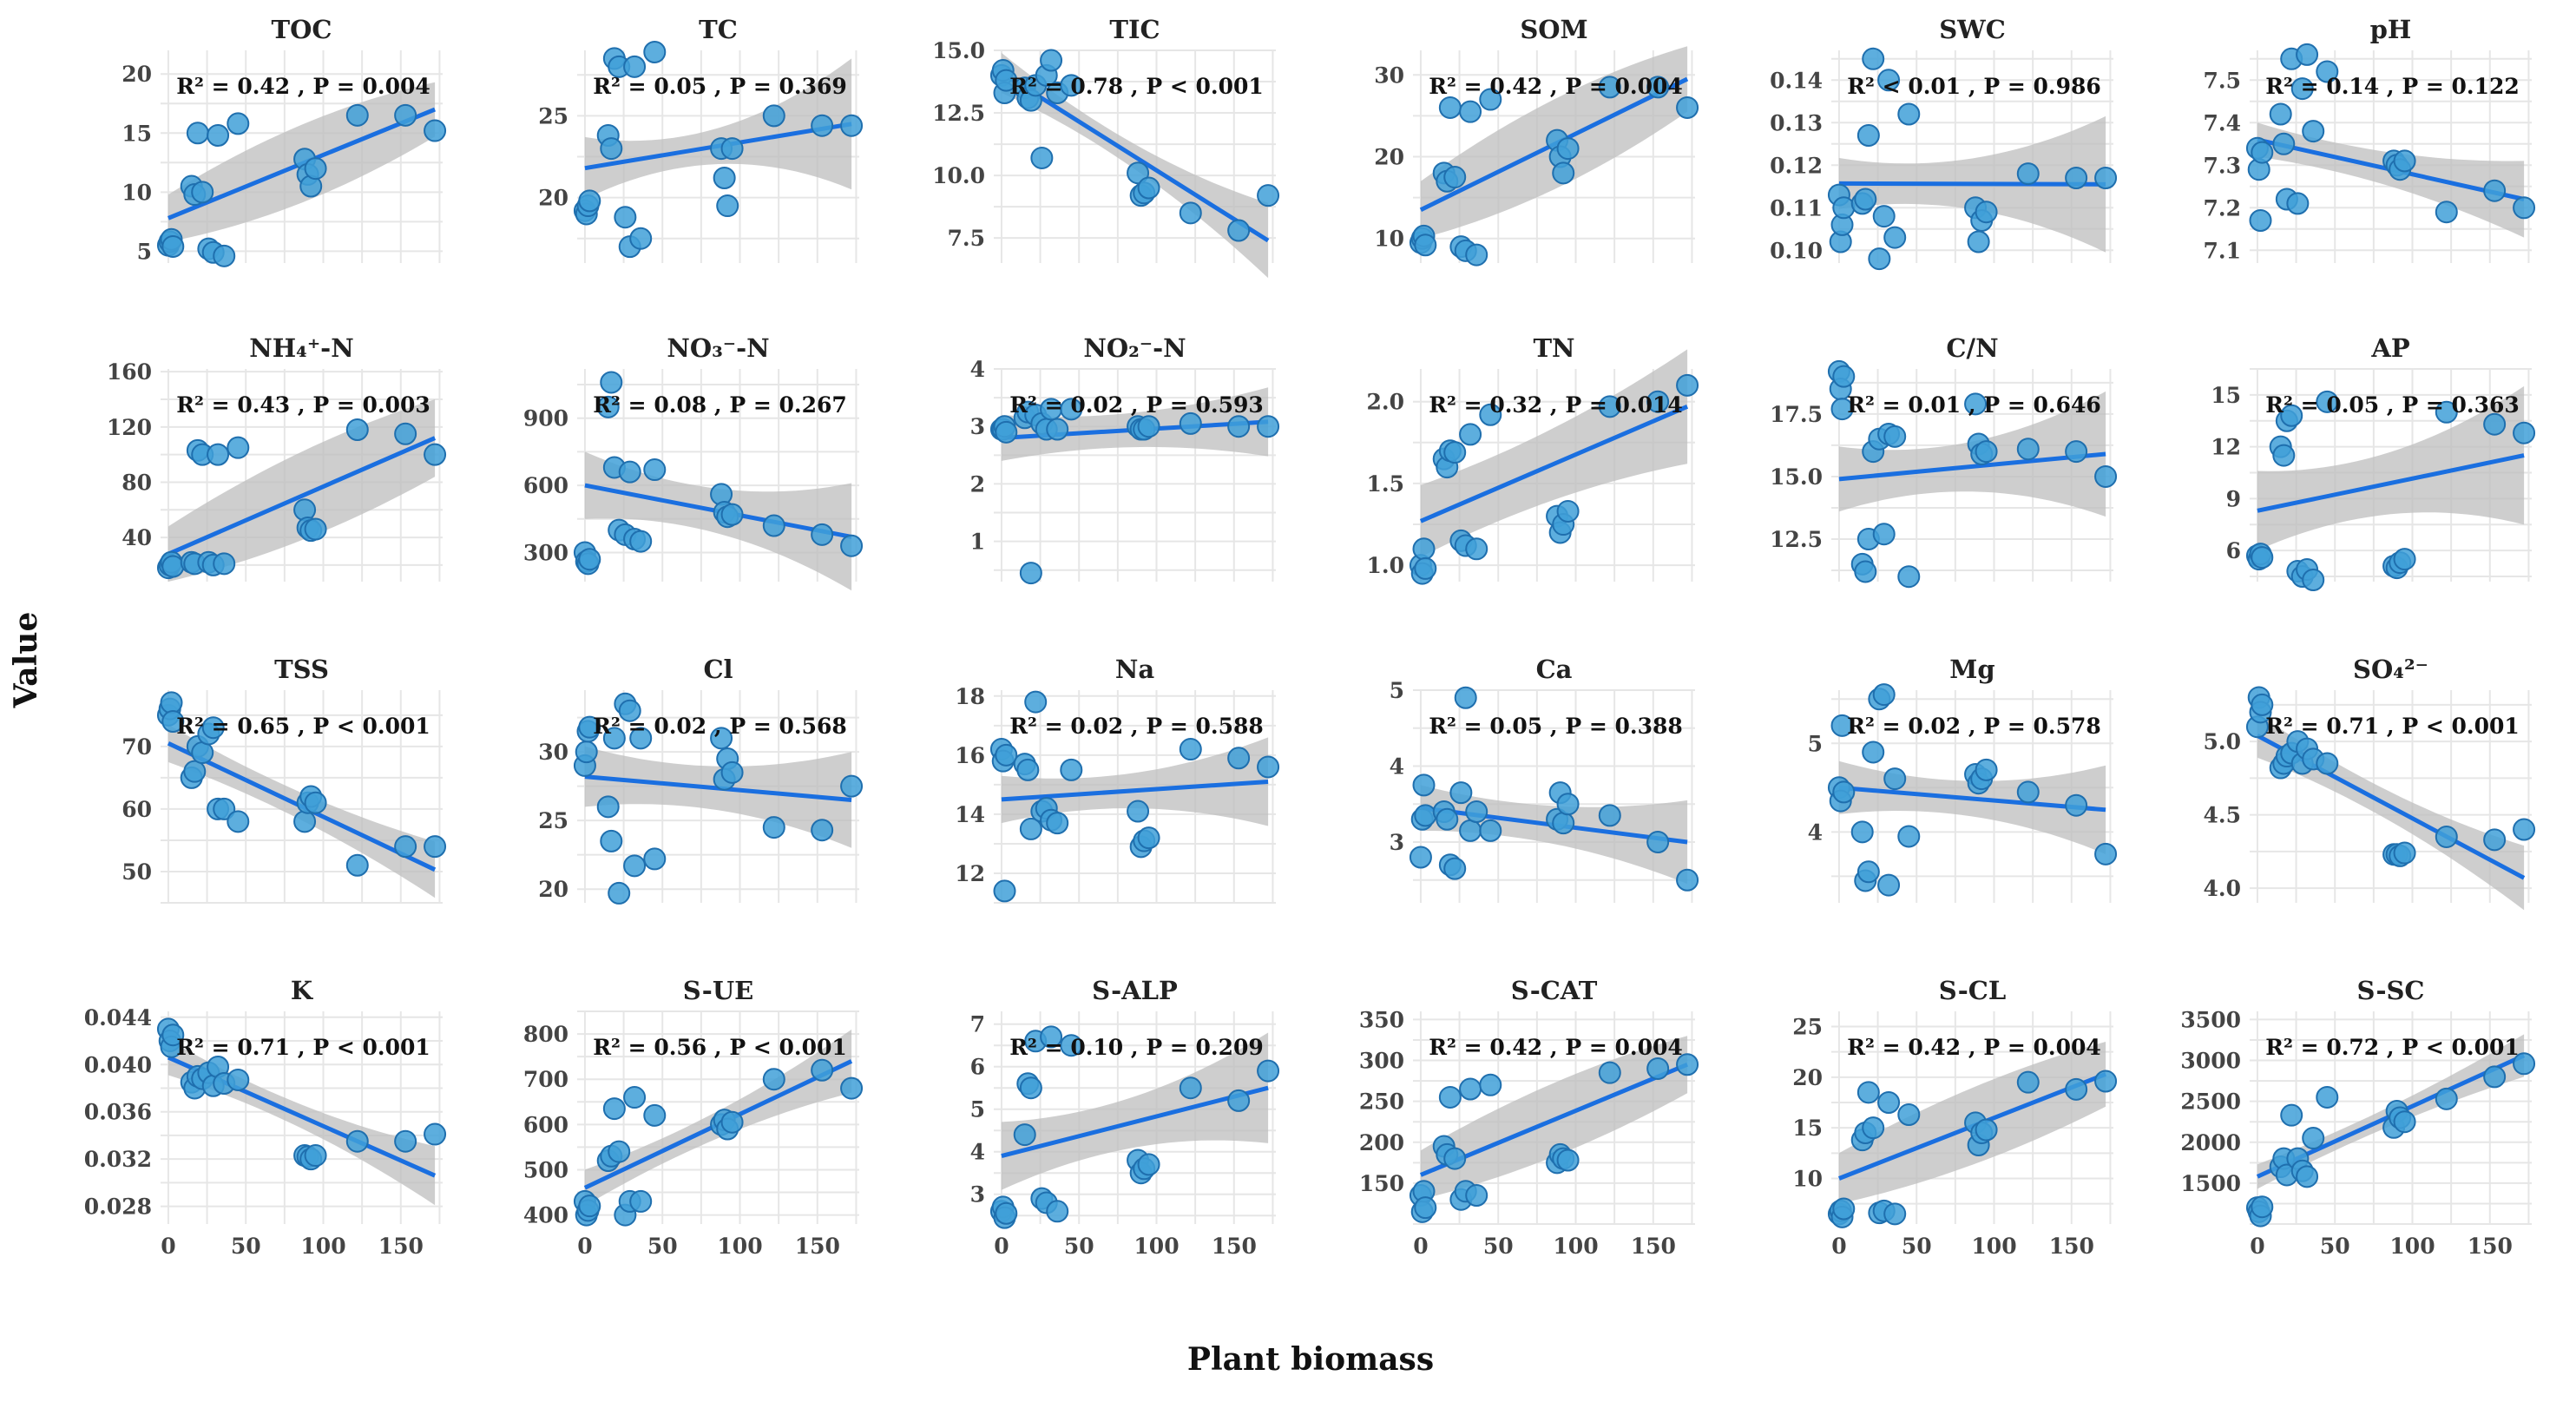 The height and width of the screenshot is (1402, 2576). I want to click on y-tick-label: 1.0, so click(1386, 566).